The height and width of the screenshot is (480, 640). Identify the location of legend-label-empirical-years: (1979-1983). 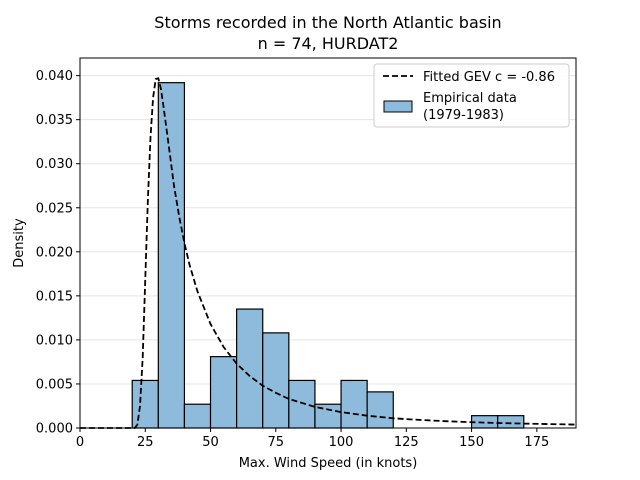
(463, 115).